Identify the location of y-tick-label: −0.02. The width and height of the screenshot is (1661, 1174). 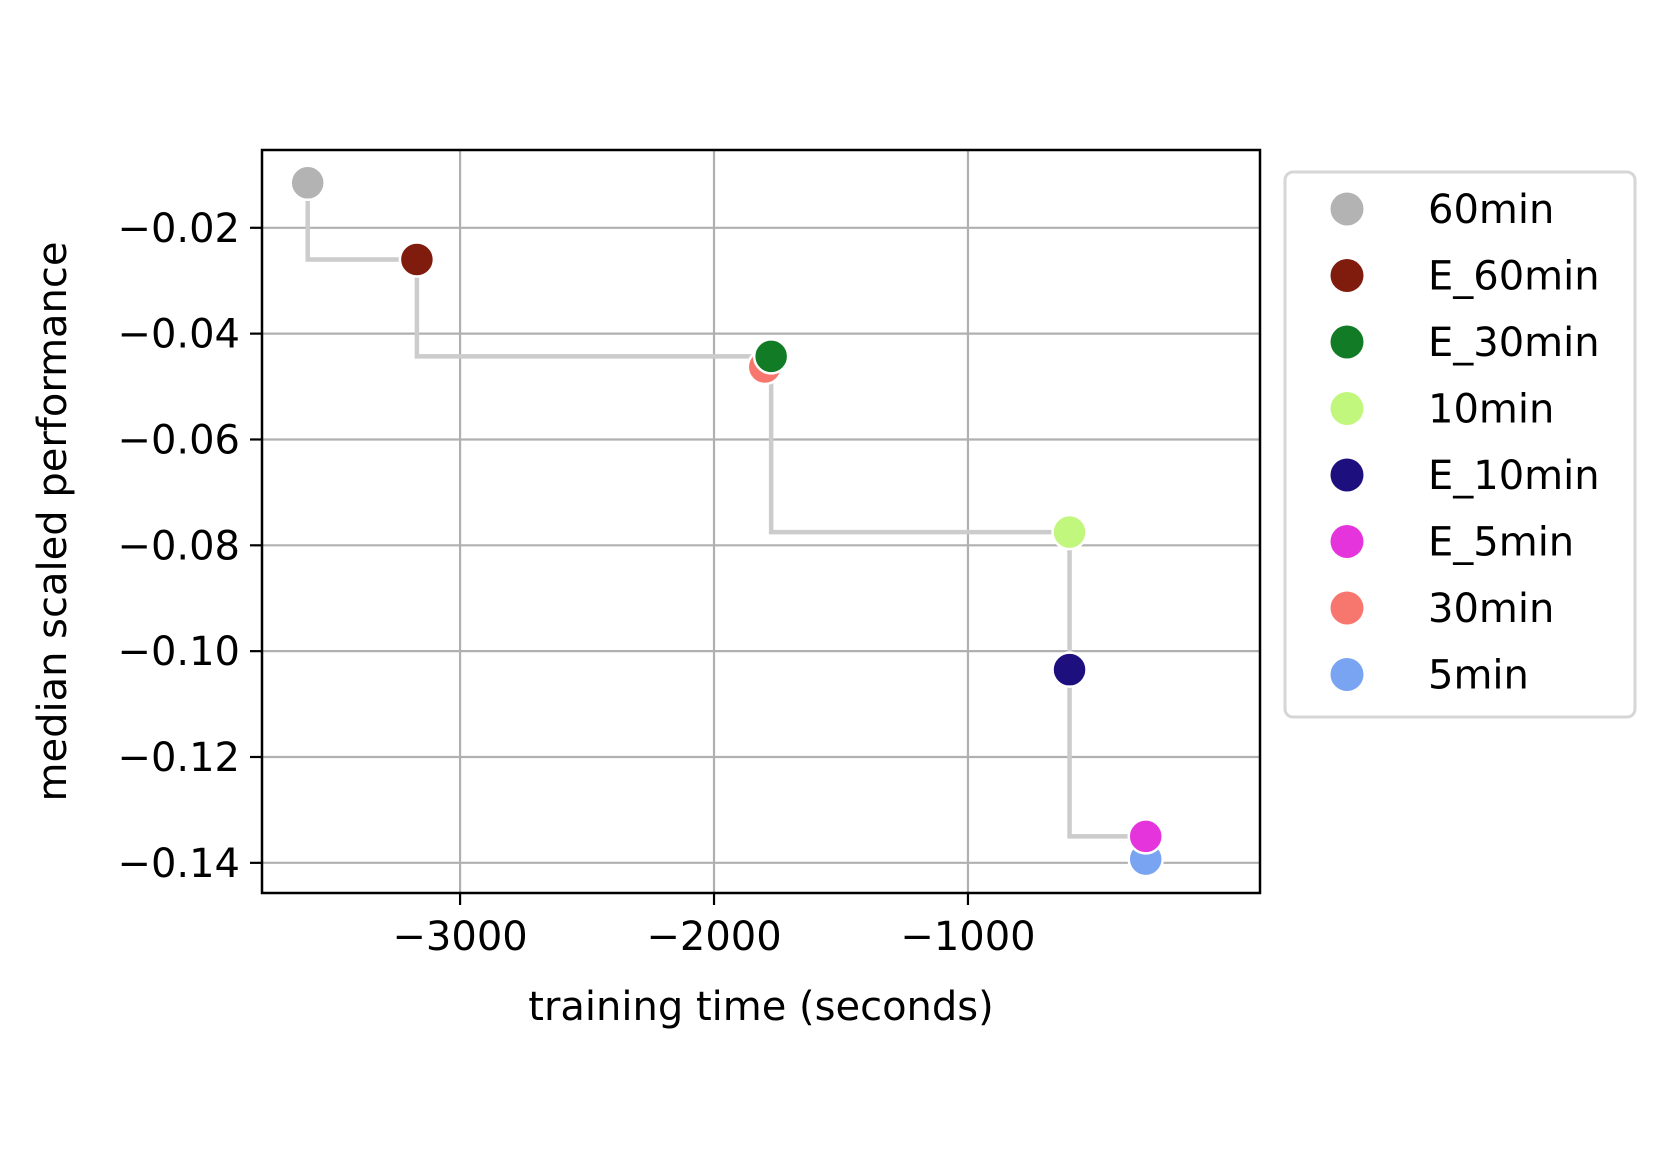
(178, 229).